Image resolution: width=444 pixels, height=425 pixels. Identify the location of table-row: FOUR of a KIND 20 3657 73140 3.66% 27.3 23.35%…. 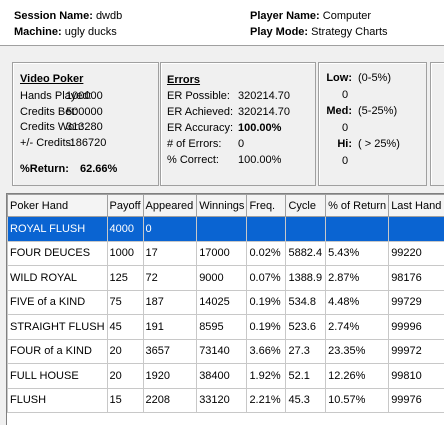
(225, 351).